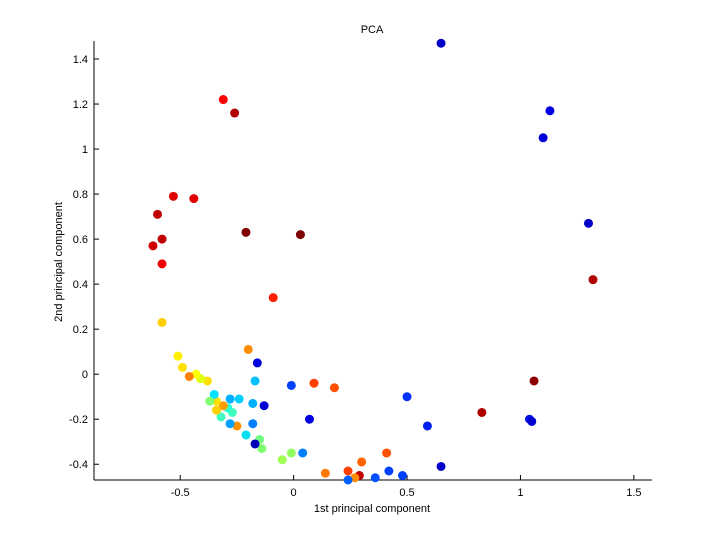 The image size is (720, 545). What do you see at coordinates (80, 105) in the screenshot?
I see `y-tick-label: 1.2` at bounding box center [80, 105].